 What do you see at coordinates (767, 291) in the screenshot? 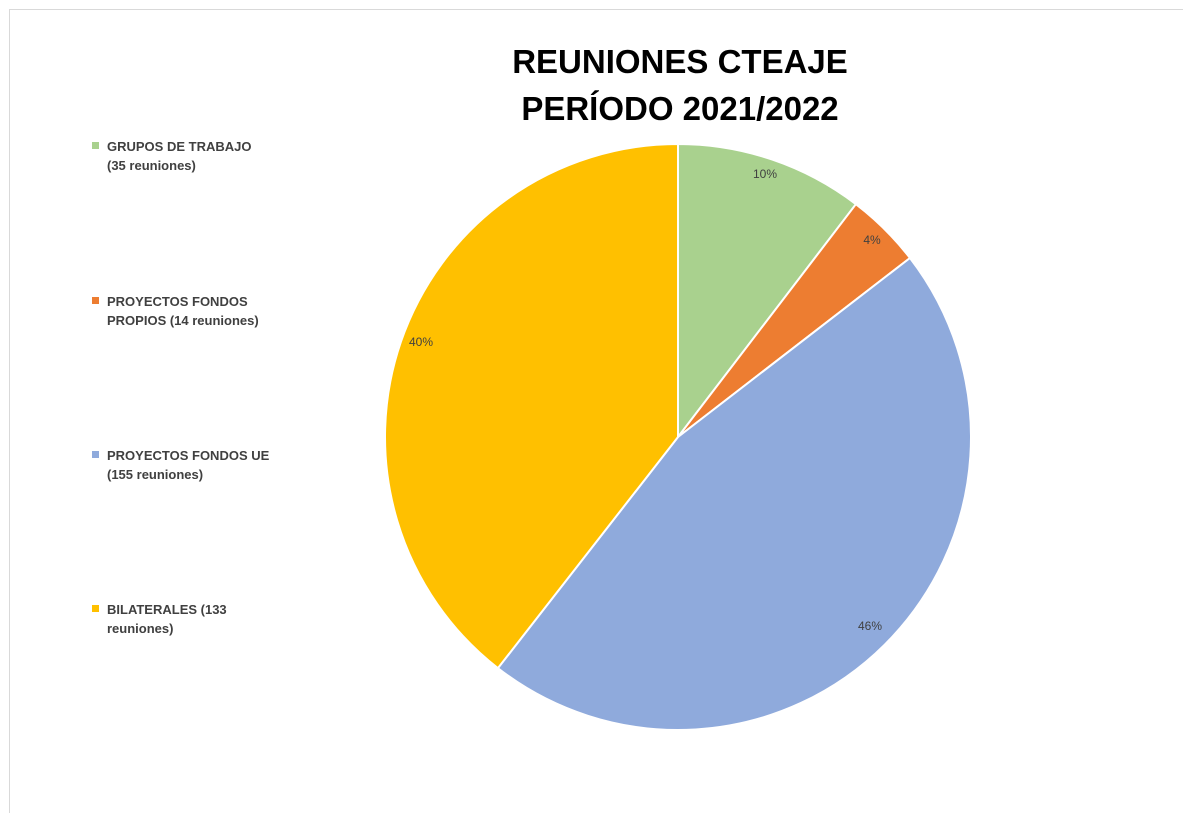
I see `pie-slice` at bounding box center [767, 291].